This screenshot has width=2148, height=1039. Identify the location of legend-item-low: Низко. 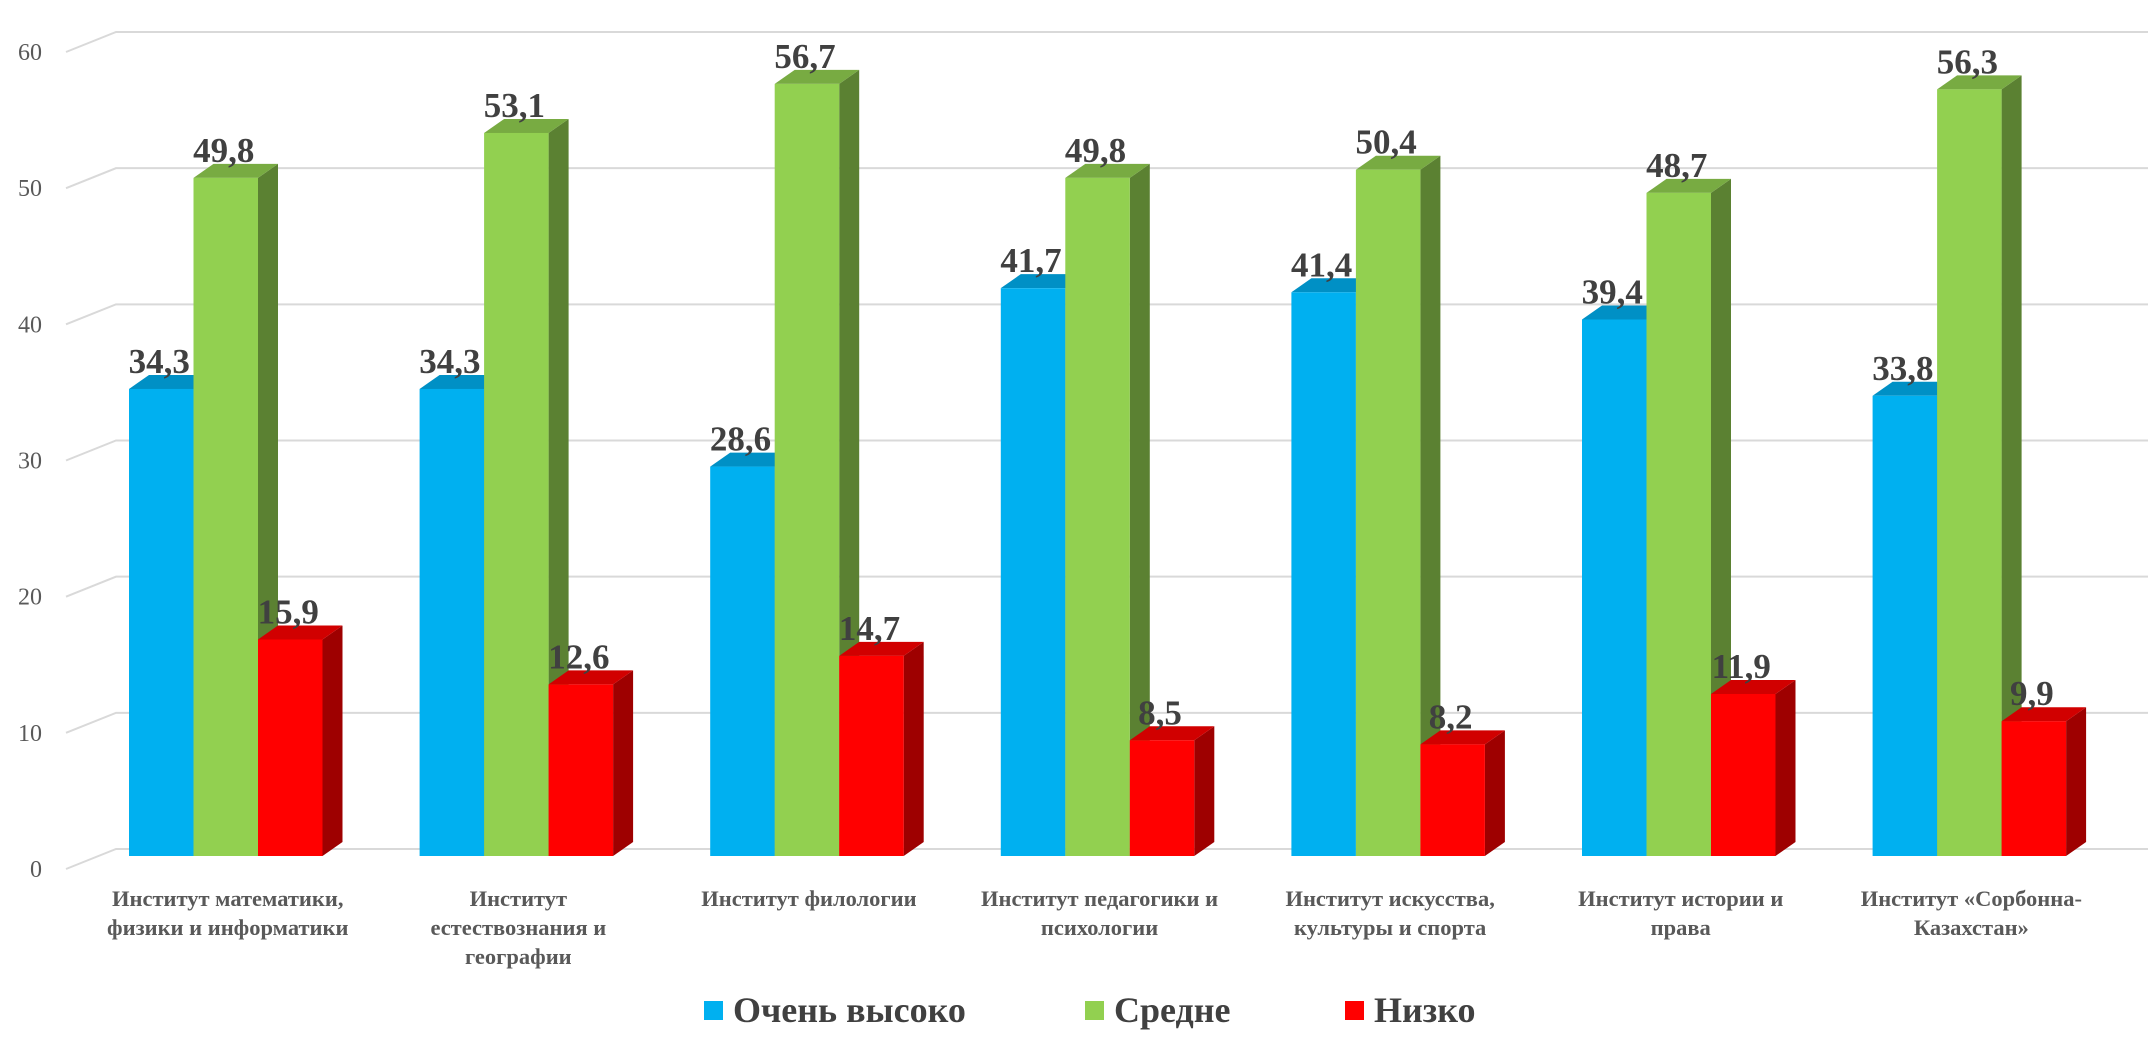
(1410, 1010).